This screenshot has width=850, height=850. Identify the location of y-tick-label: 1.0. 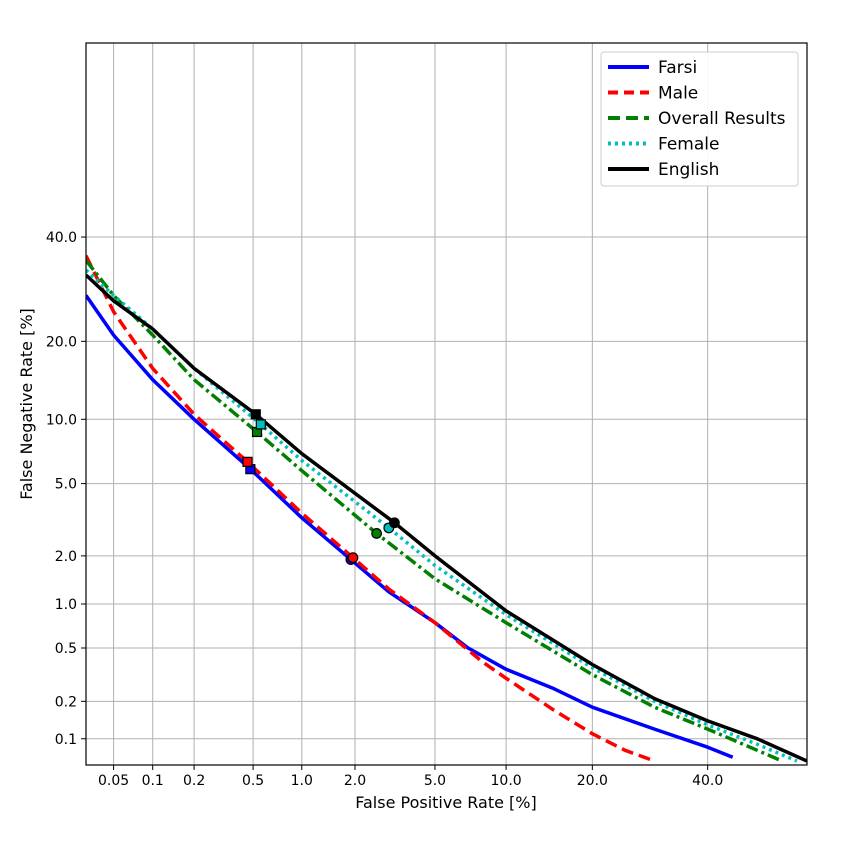
(66, 605).